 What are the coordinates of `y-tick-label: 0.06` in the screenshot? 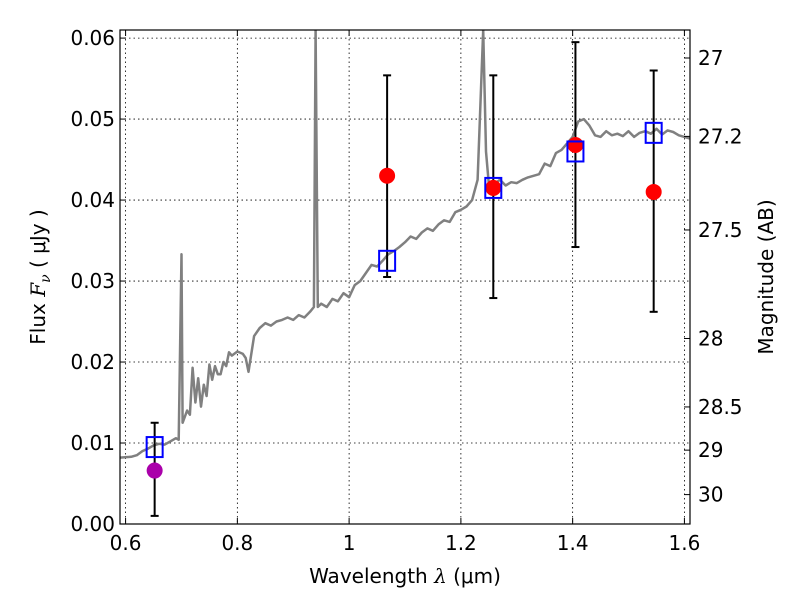 It's located at (92, 38).